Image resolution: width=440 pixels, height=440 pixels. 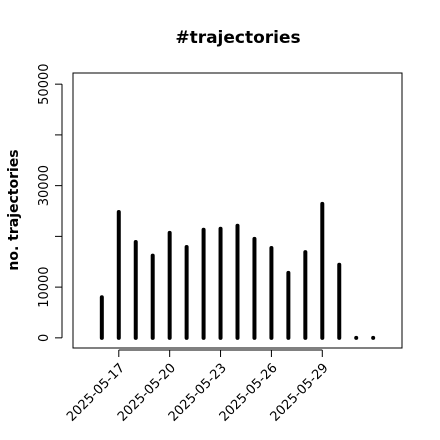 I want to click on y-tick-label: 50000, so click(x=44, y=83).